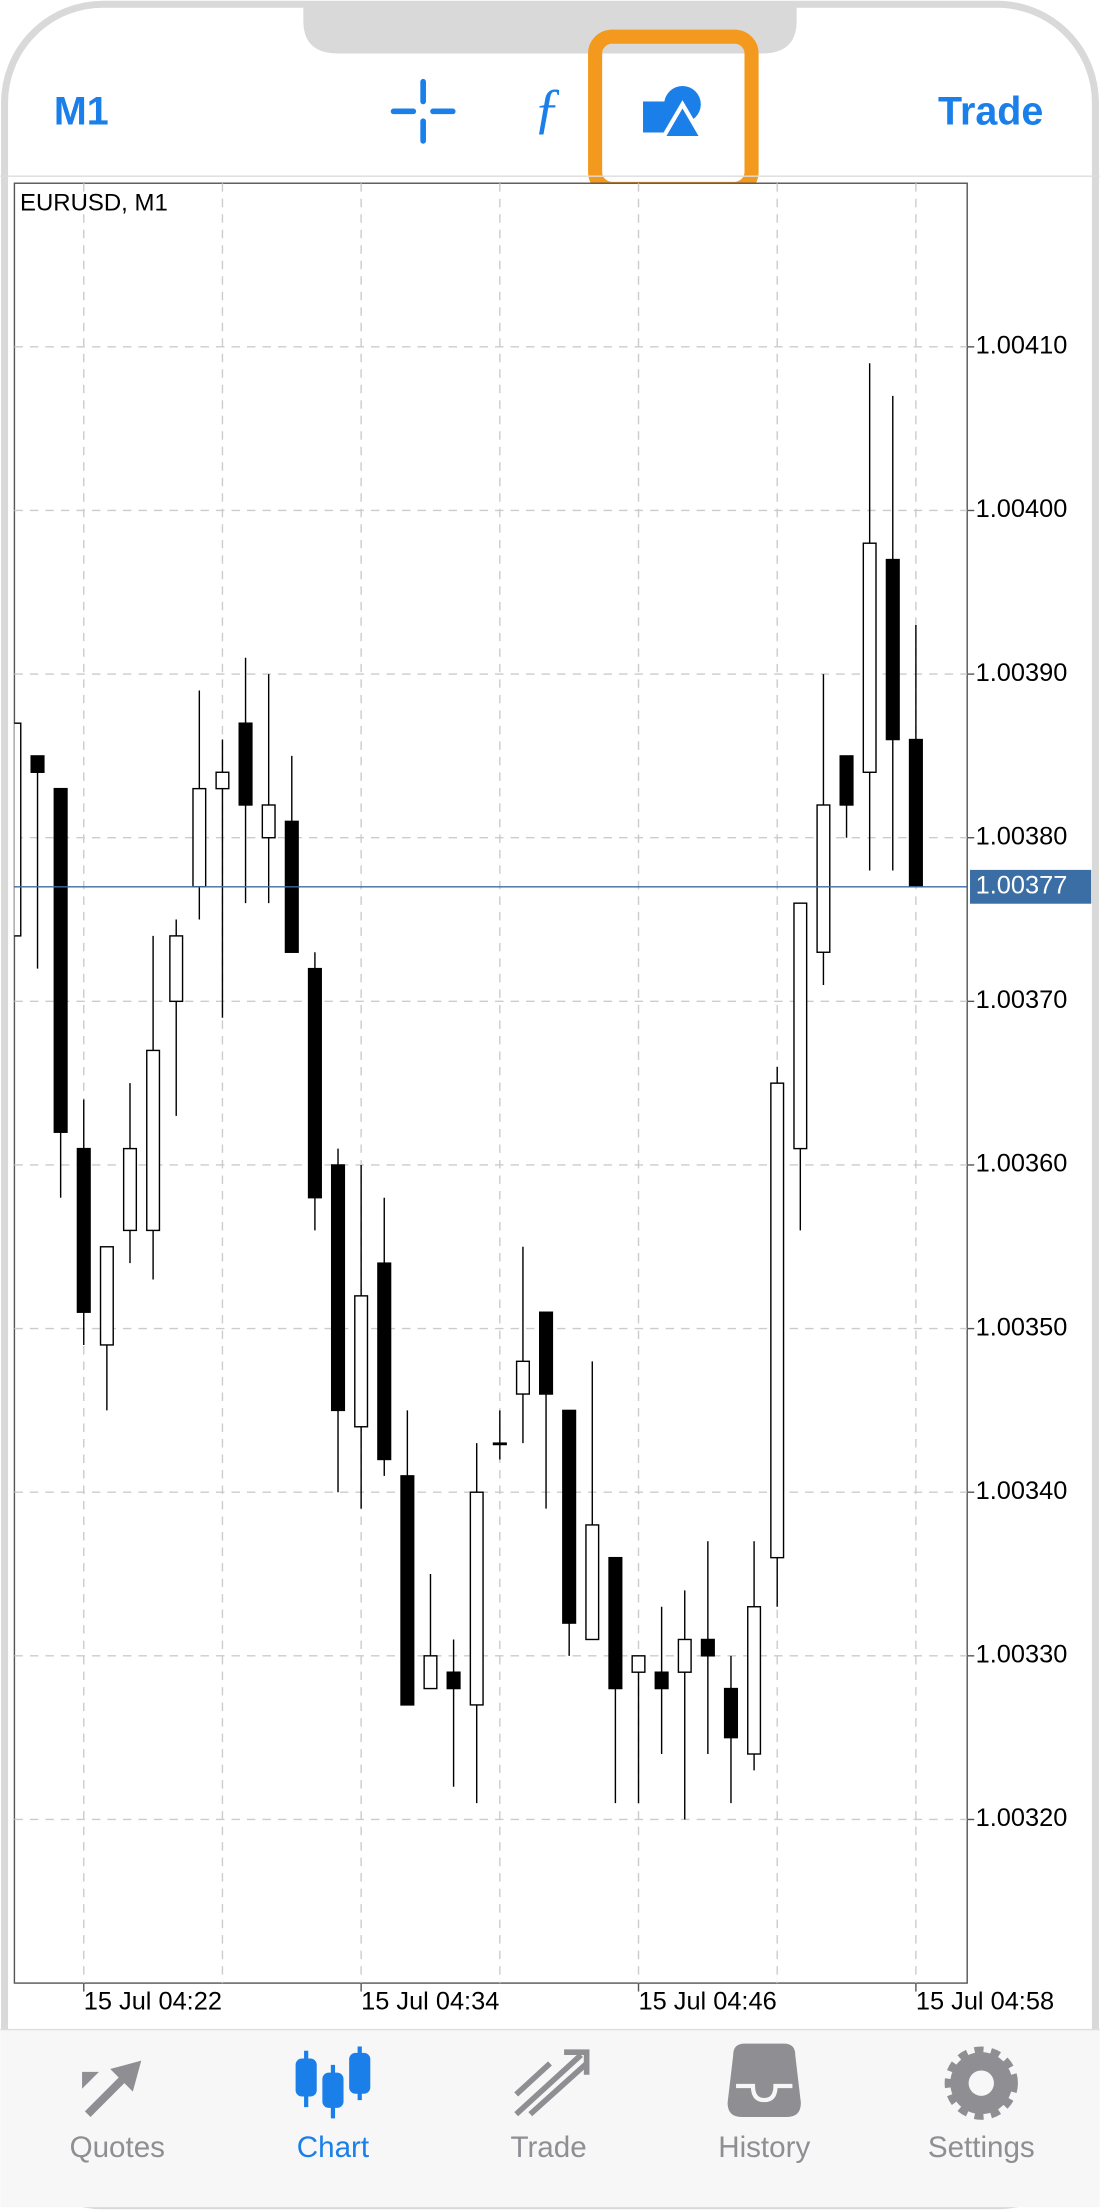 This screenshot has height=2210, width=1100. What do you see at coordinates (1022, 346) in the screenshot?
I see `y-tick-label: 1.00410` at bounding box center [1022, 346].